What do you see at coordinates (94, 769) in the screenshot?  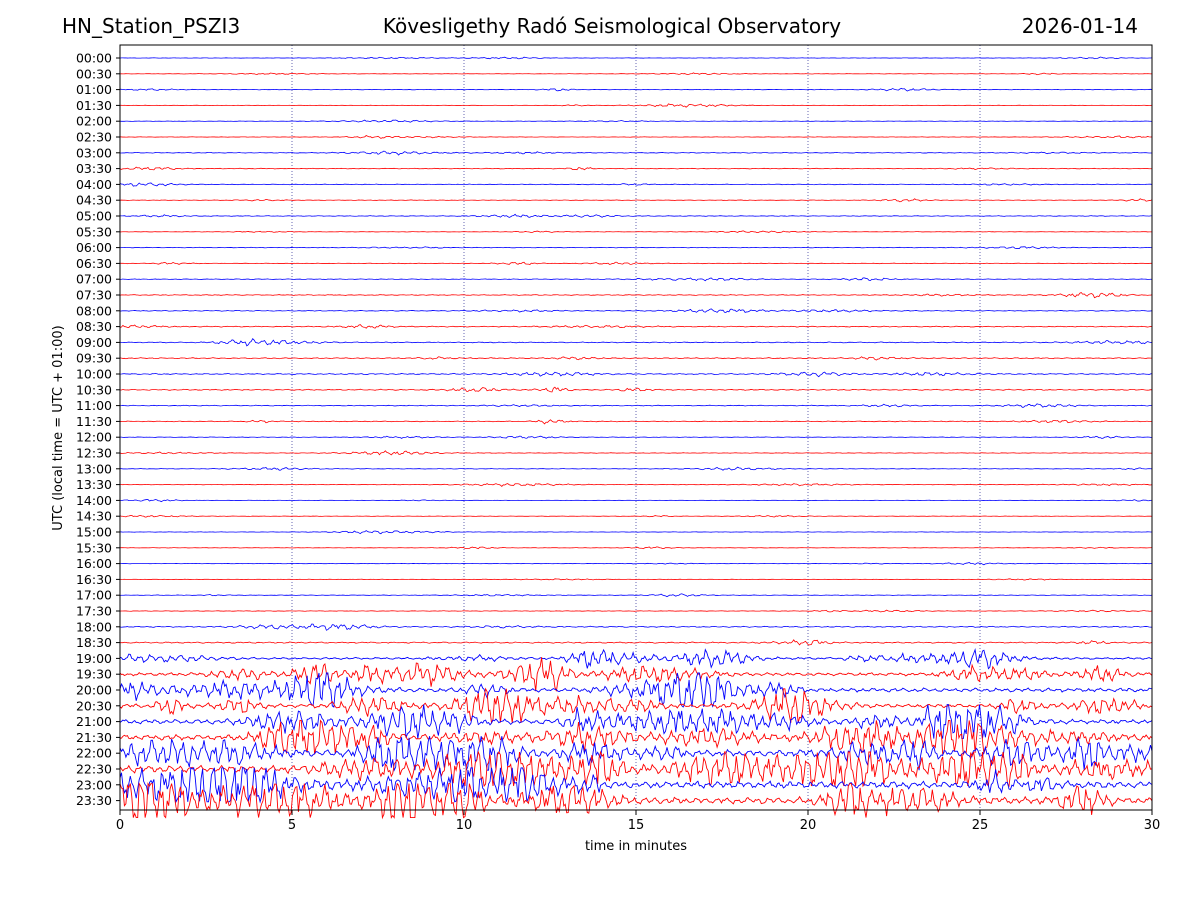 I see `y-tick-label-45: 22:30` at bounding box center [94, 769].